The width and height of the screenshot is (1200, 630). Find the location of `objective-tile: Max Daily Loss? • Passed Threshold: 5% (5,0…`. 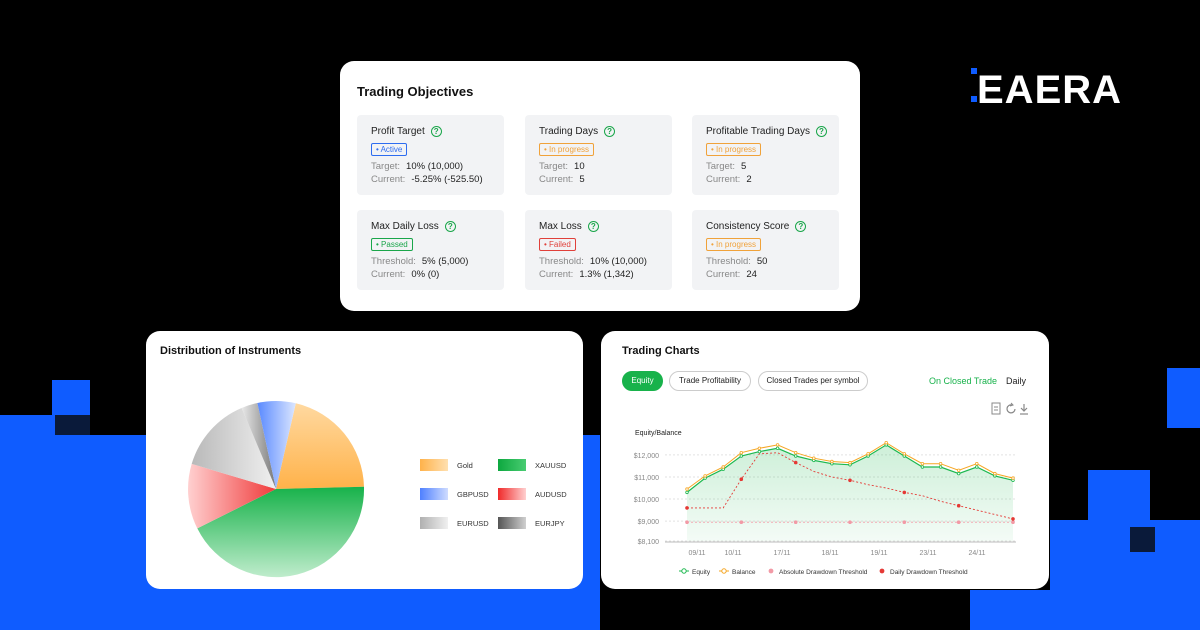

objective-tile: Max Daily Loss? • Passed Threshold: 5% (5,0… is located at coordinates (430, 250).